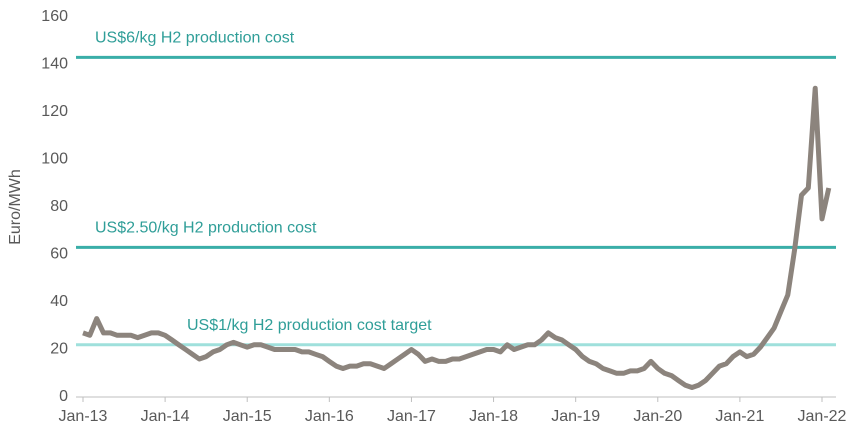 Image resolution: width=852 pixels, height=435 pixels. Describe the element at coordinates (165, 416) in the screenshot. I see `x-tick-label: Jan-14` at that location.